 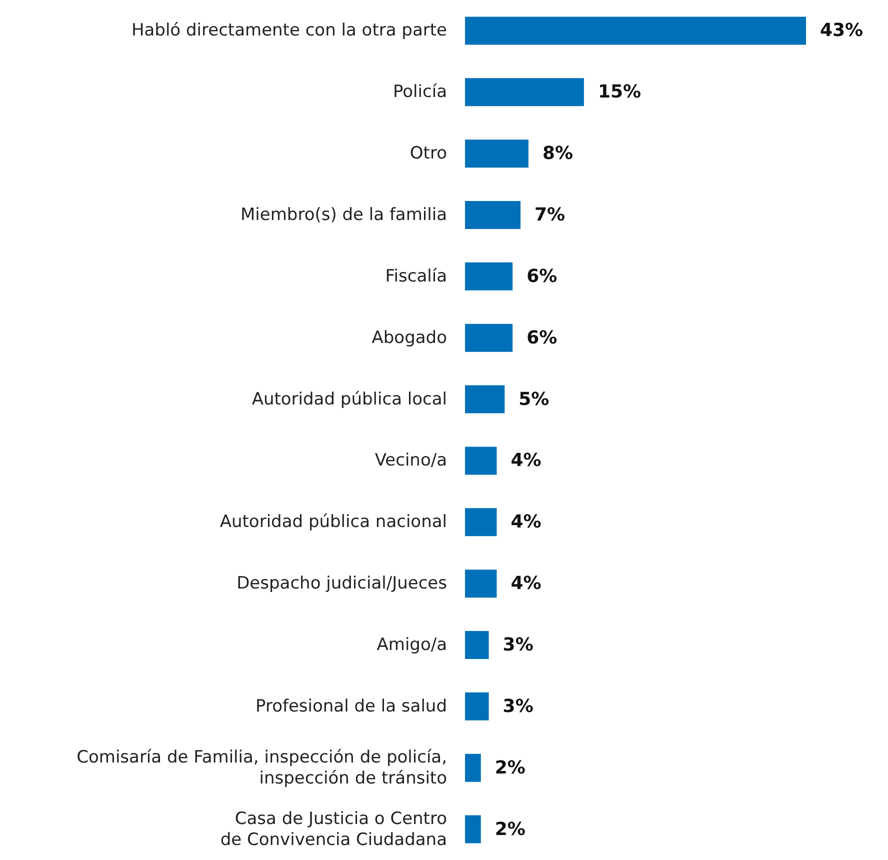 What do you see at coordinates (410, 460) in the screenshot?
I see `y-tick-label: Vecino/a` at bounding box center [410, 460].